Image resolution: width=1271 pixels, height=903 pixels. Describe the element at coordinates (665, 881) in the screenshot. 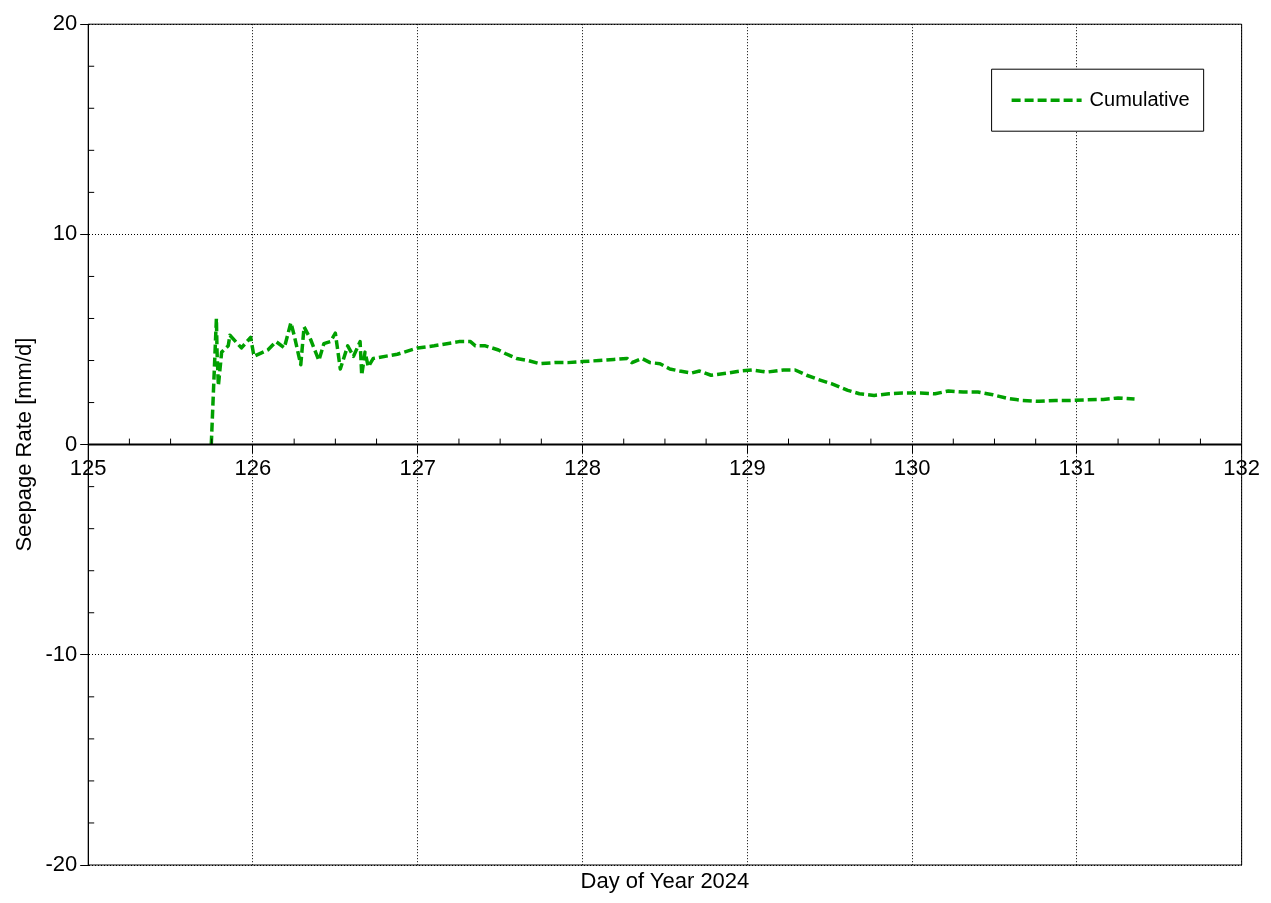

I see `x-axis-title: Day of Year 2024` at that location.